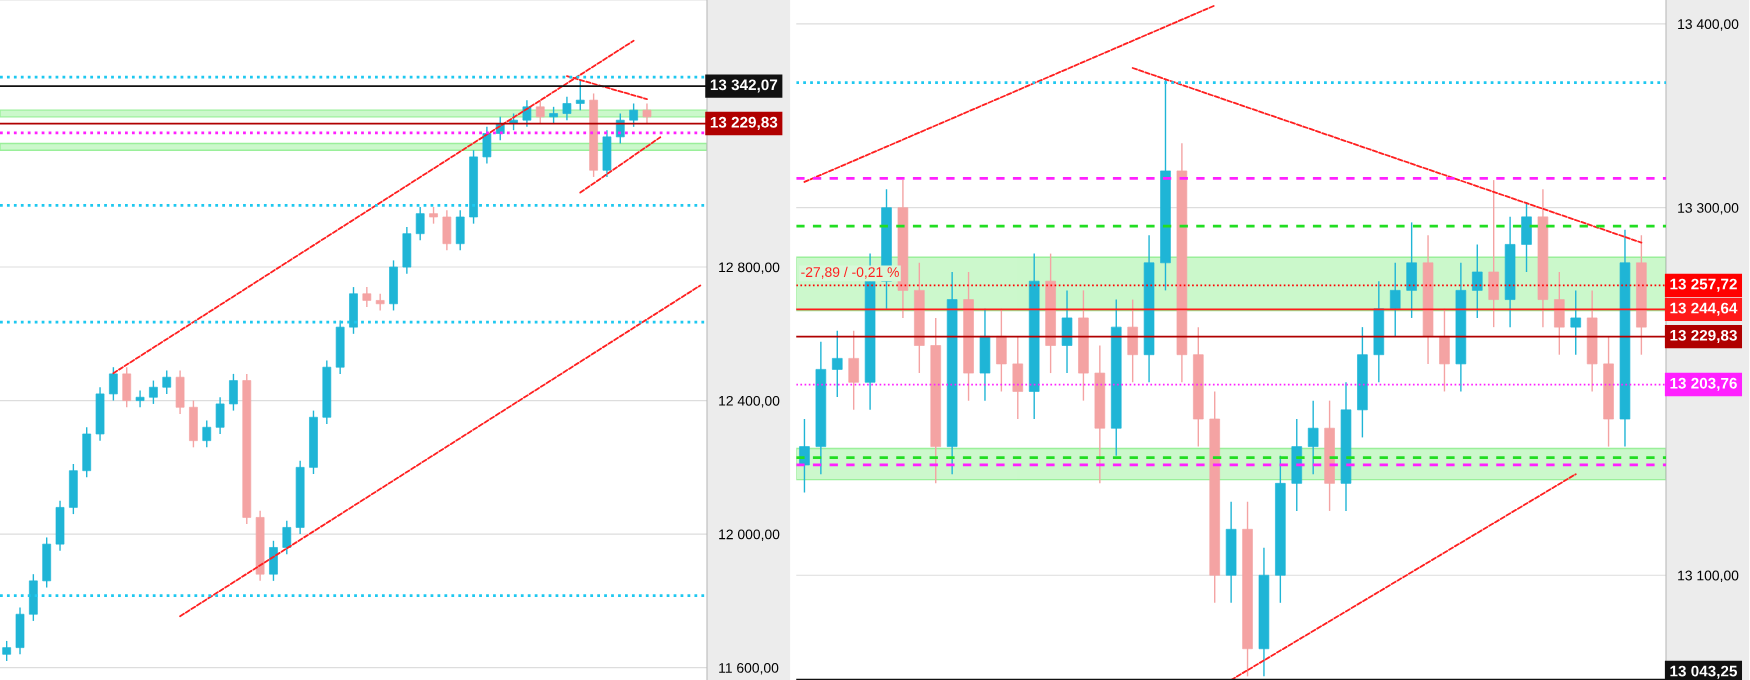 This screenshot has width=1750, height=680. Describe the element at coordinates (1708, 209) in the screenshot. I see `y-tick-label: 13 300,00` at that location.